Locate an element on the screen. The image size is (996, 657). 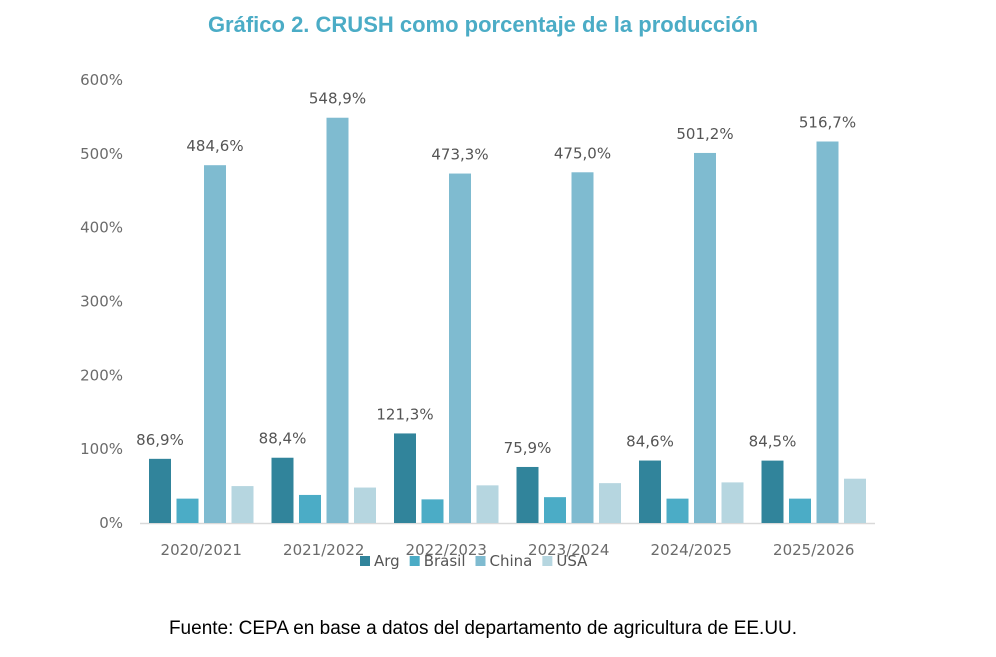
data-label: 516,7% is located at coordinates (827, 123).